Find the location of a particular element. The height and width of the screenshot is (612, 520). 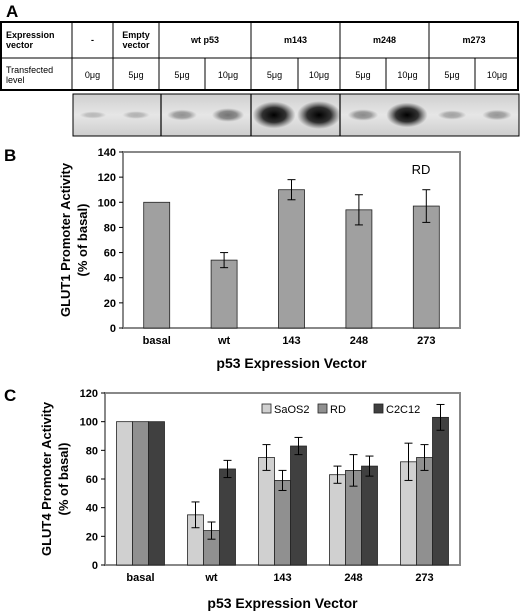

level-cell: 0μg is located at coordinates (92, 74).